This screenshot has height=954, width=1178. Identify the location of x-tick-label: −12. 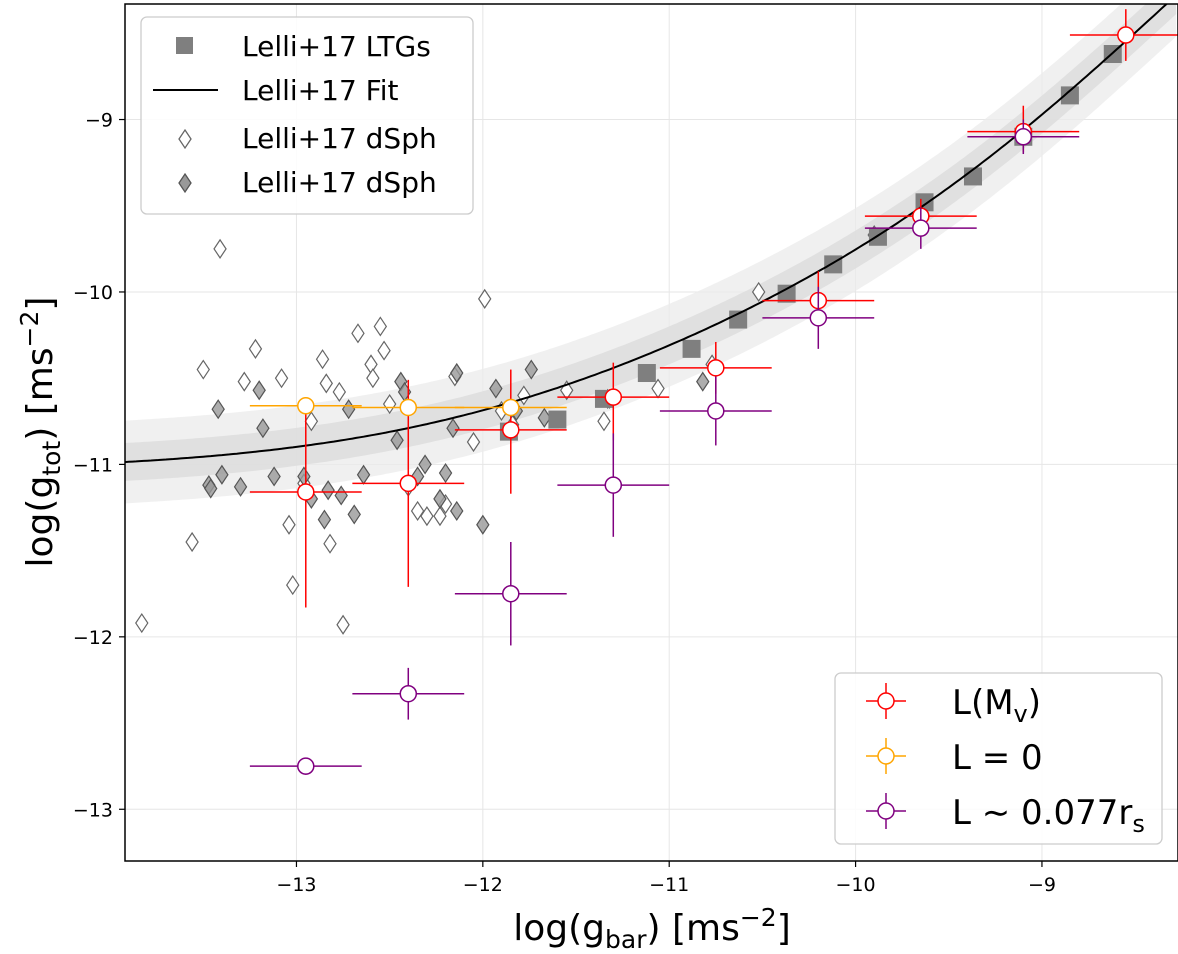
(483, 885).